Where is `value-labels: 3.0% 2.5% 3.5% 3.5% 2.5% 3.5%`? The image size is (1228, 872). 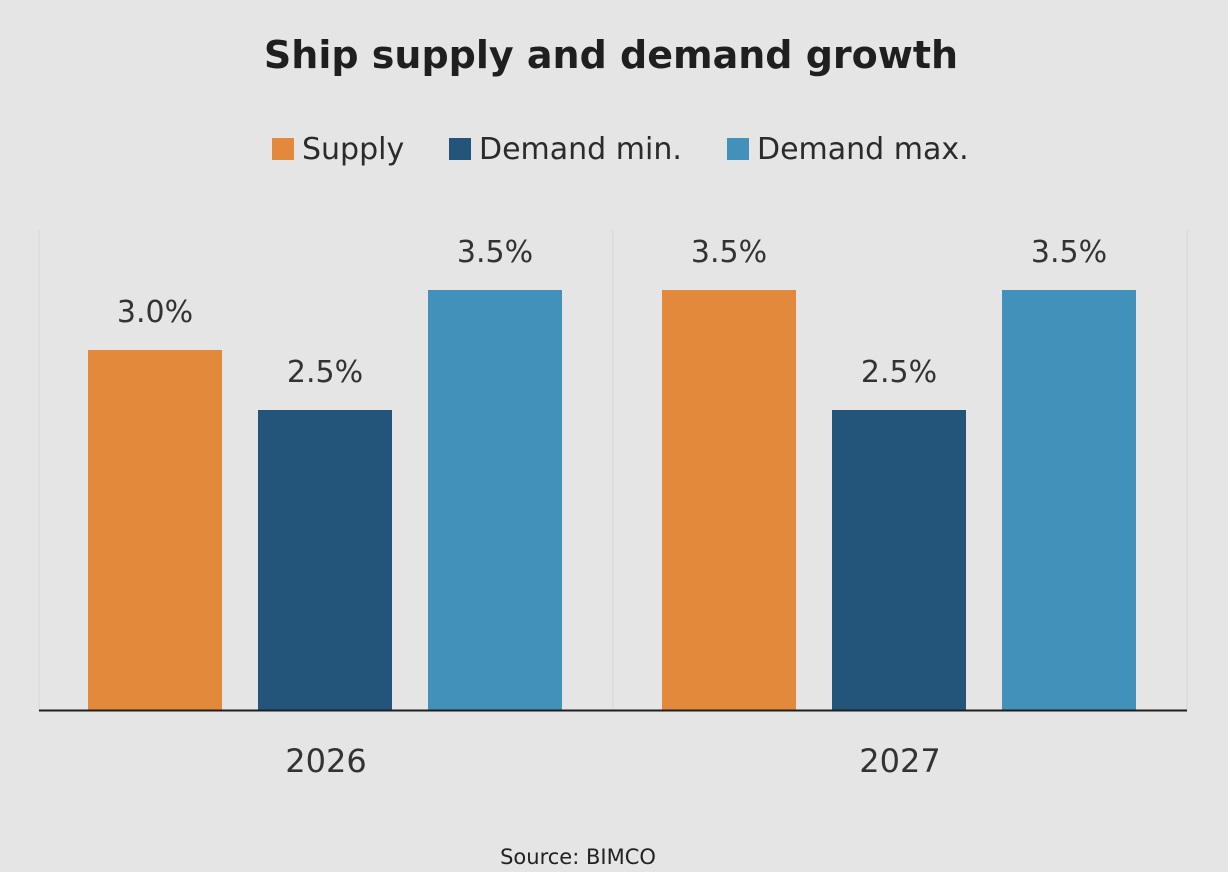
value-labels: 3.0% 2.5% 3.5% 3.5% 2.5% 3.5% is located at coordinates (612, 312).